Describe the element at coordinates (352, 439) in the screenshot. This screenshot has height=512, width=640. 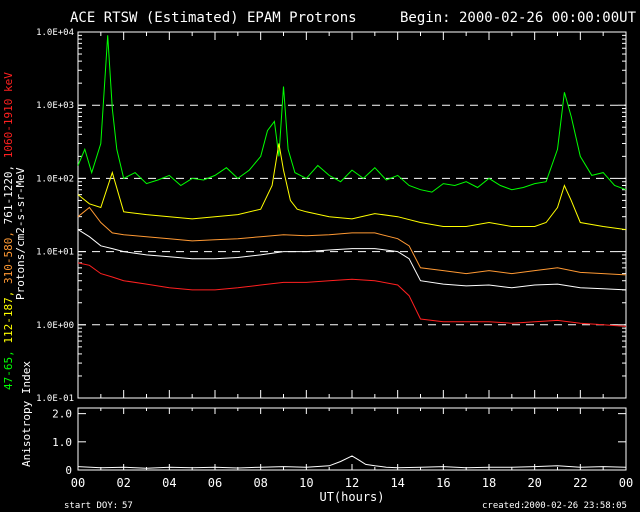
I see `anisotropy-plot-frame` at that location.